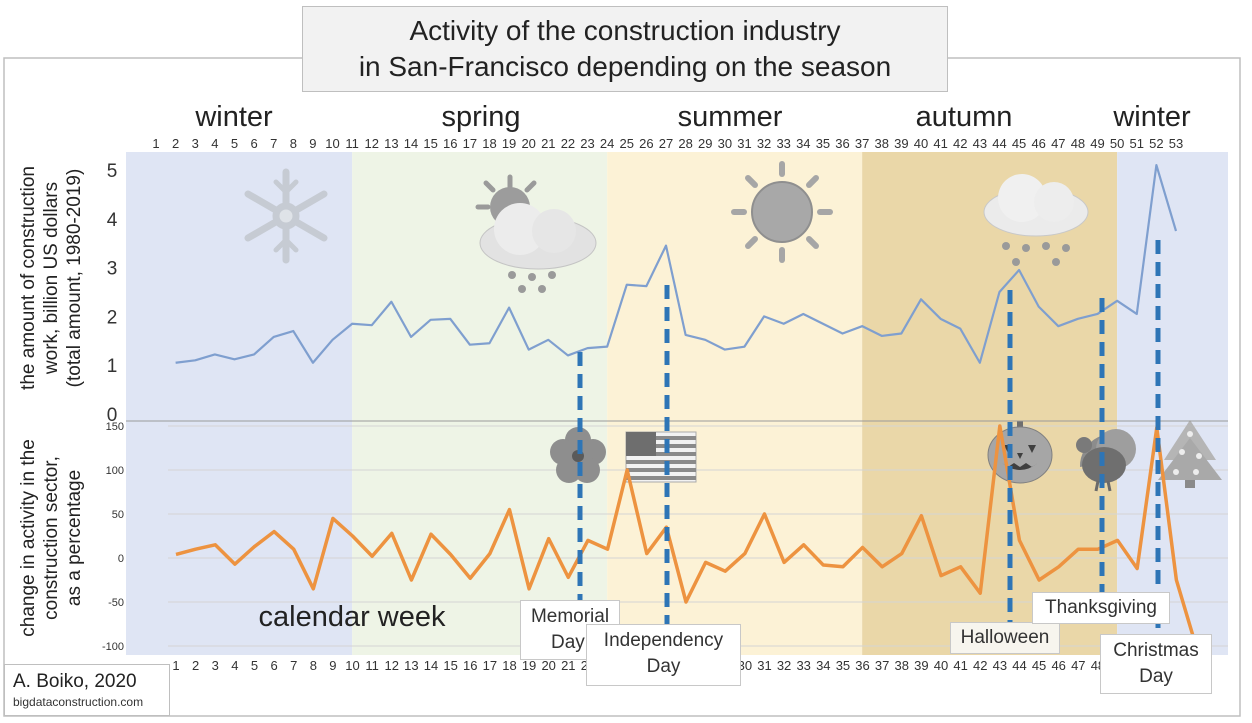 Image resolution: width=1252 pixels, height=723 pixels. I want to click on bottom-week-tick: 39, so click(921, 665).